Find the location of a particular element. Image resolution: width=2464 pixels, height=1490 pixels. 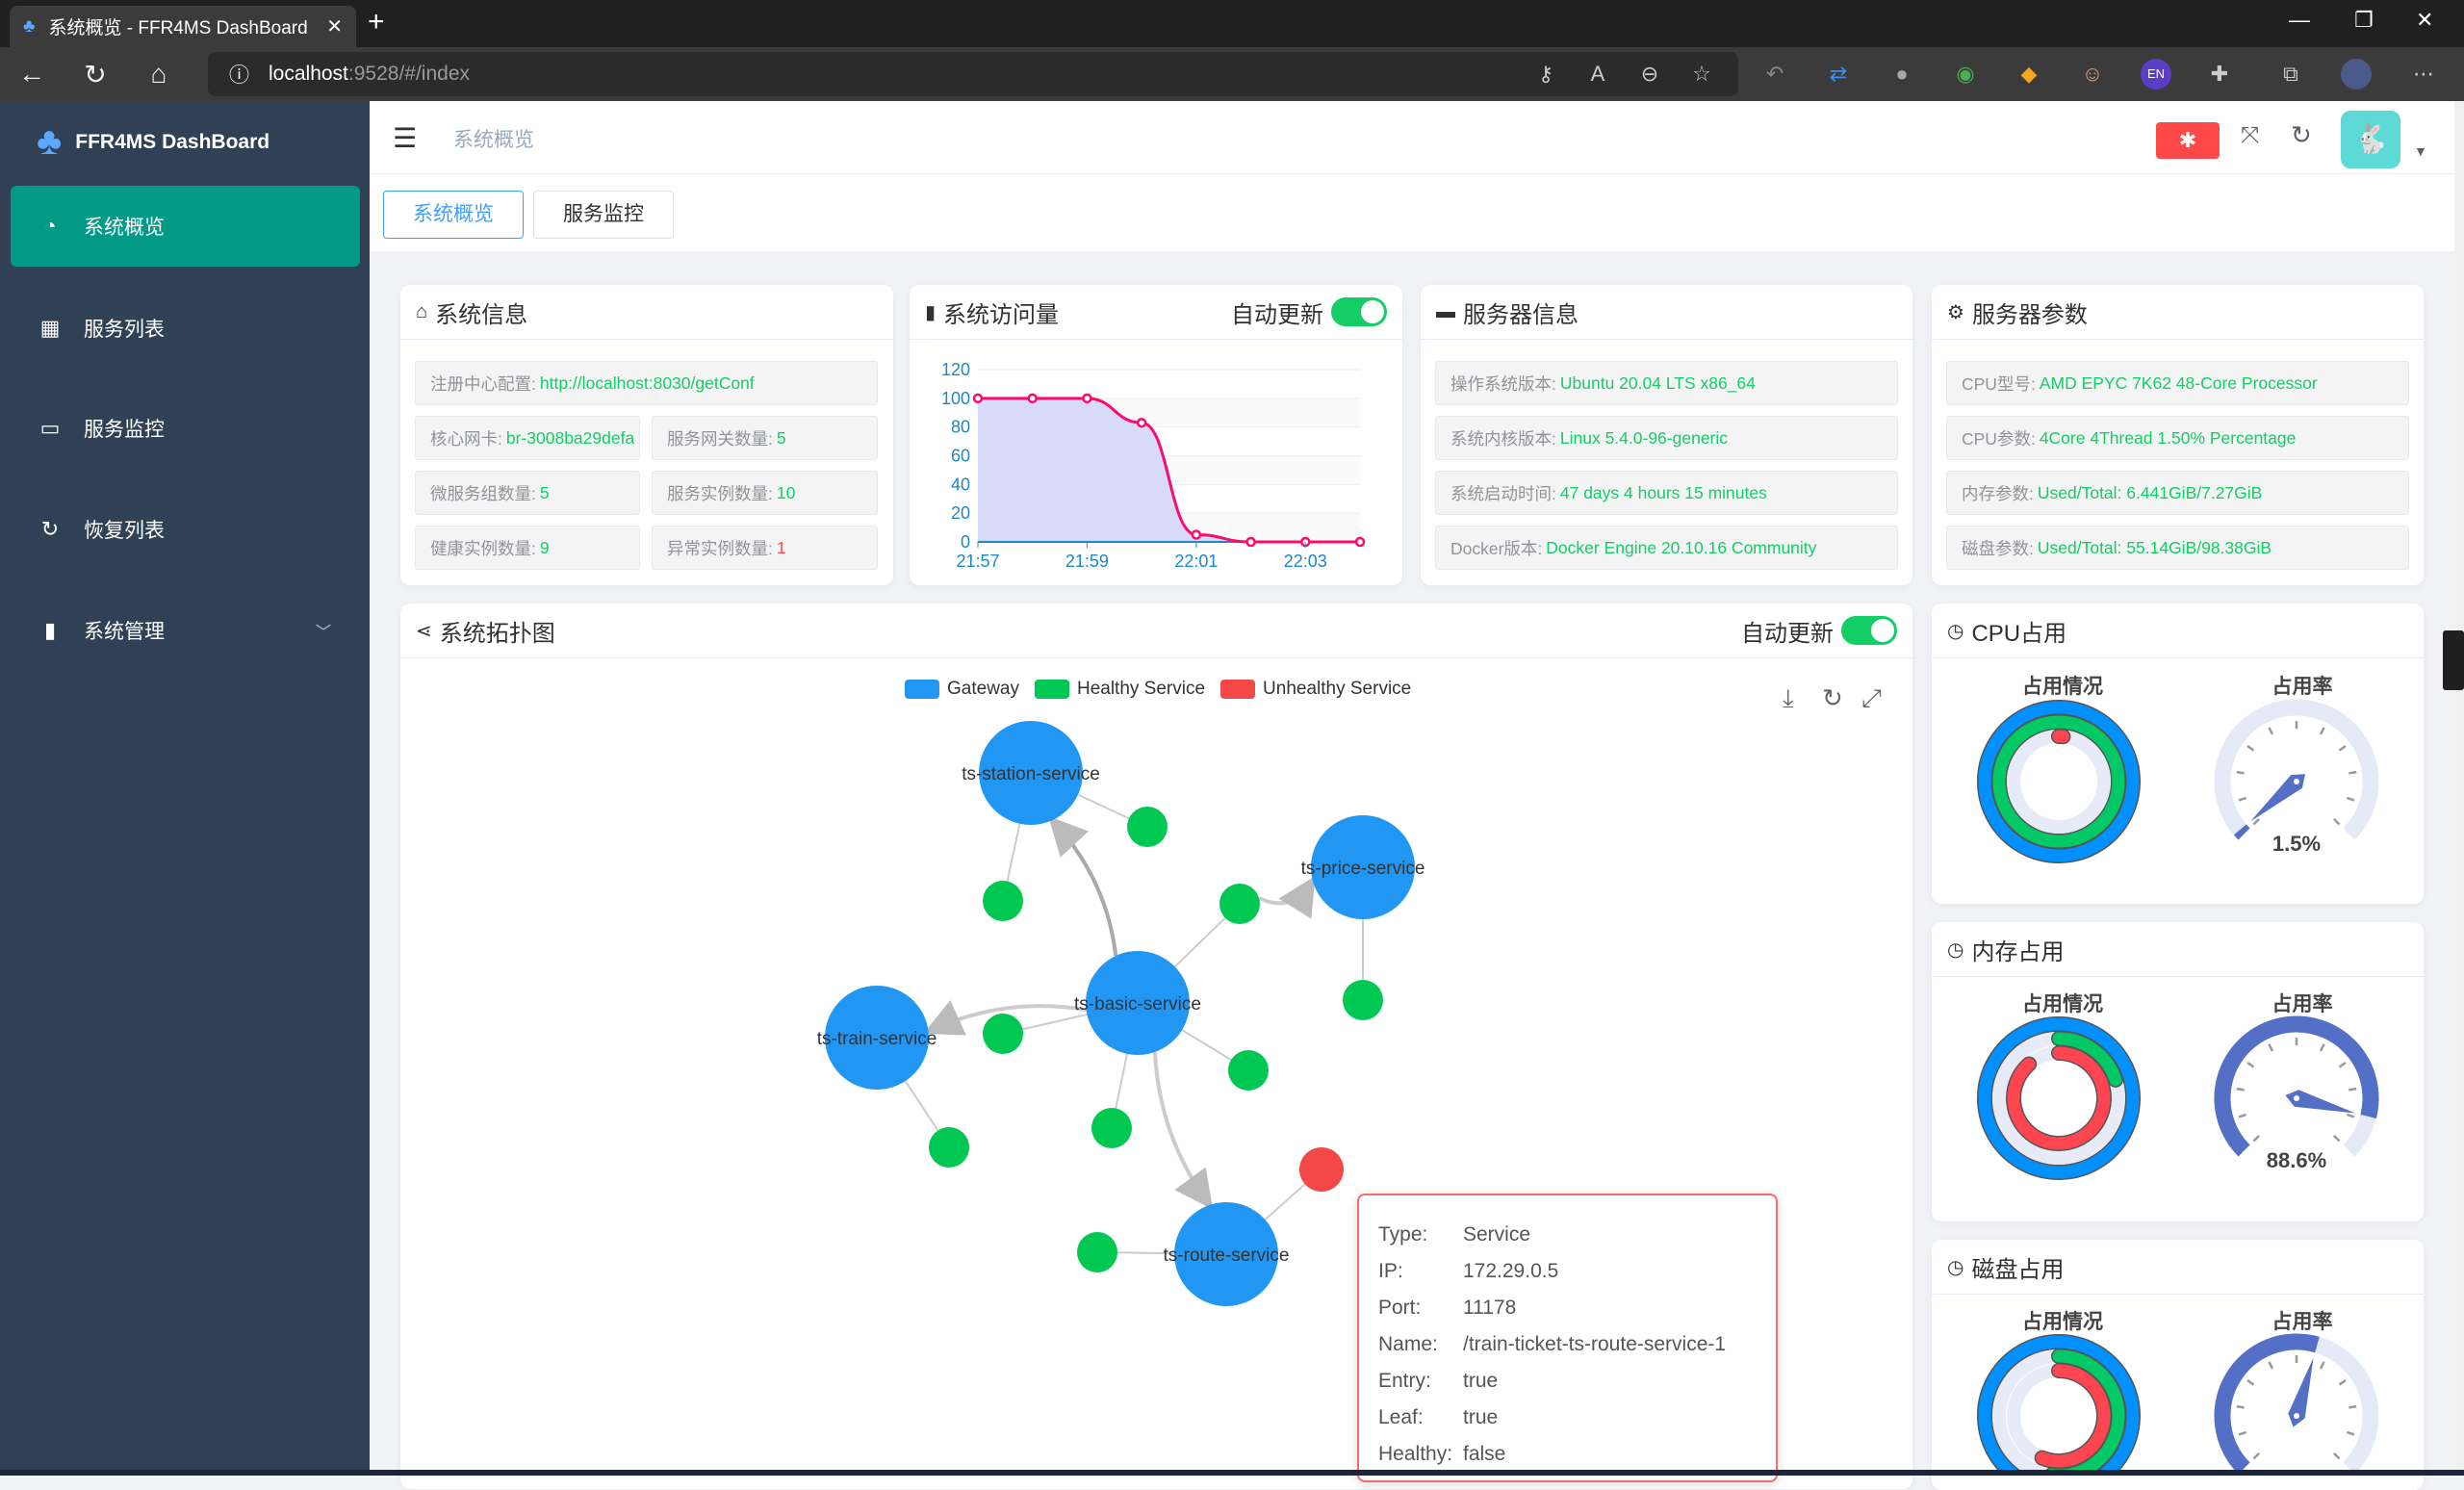

tooltip-row: Port:11178 is located at coordinates (1567, 1308).